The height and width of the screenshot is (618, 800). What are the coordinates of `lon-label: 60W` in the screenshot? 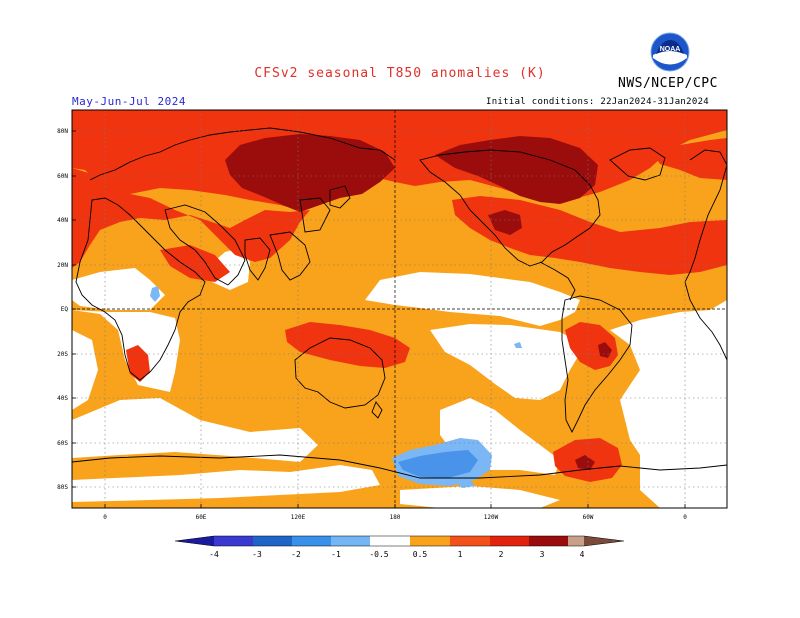 It's located at (588, 517).